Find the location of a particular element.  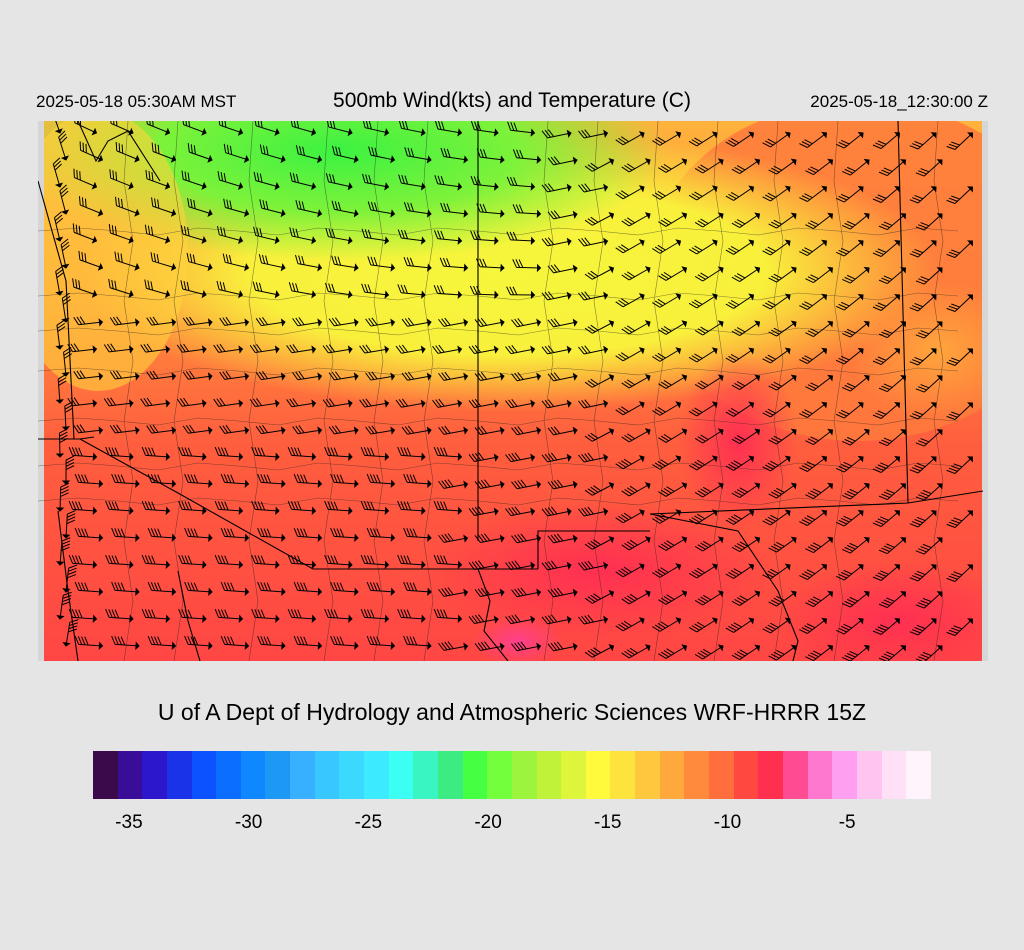

border-sonora-chihuahua is located at coordinates (493, 614).